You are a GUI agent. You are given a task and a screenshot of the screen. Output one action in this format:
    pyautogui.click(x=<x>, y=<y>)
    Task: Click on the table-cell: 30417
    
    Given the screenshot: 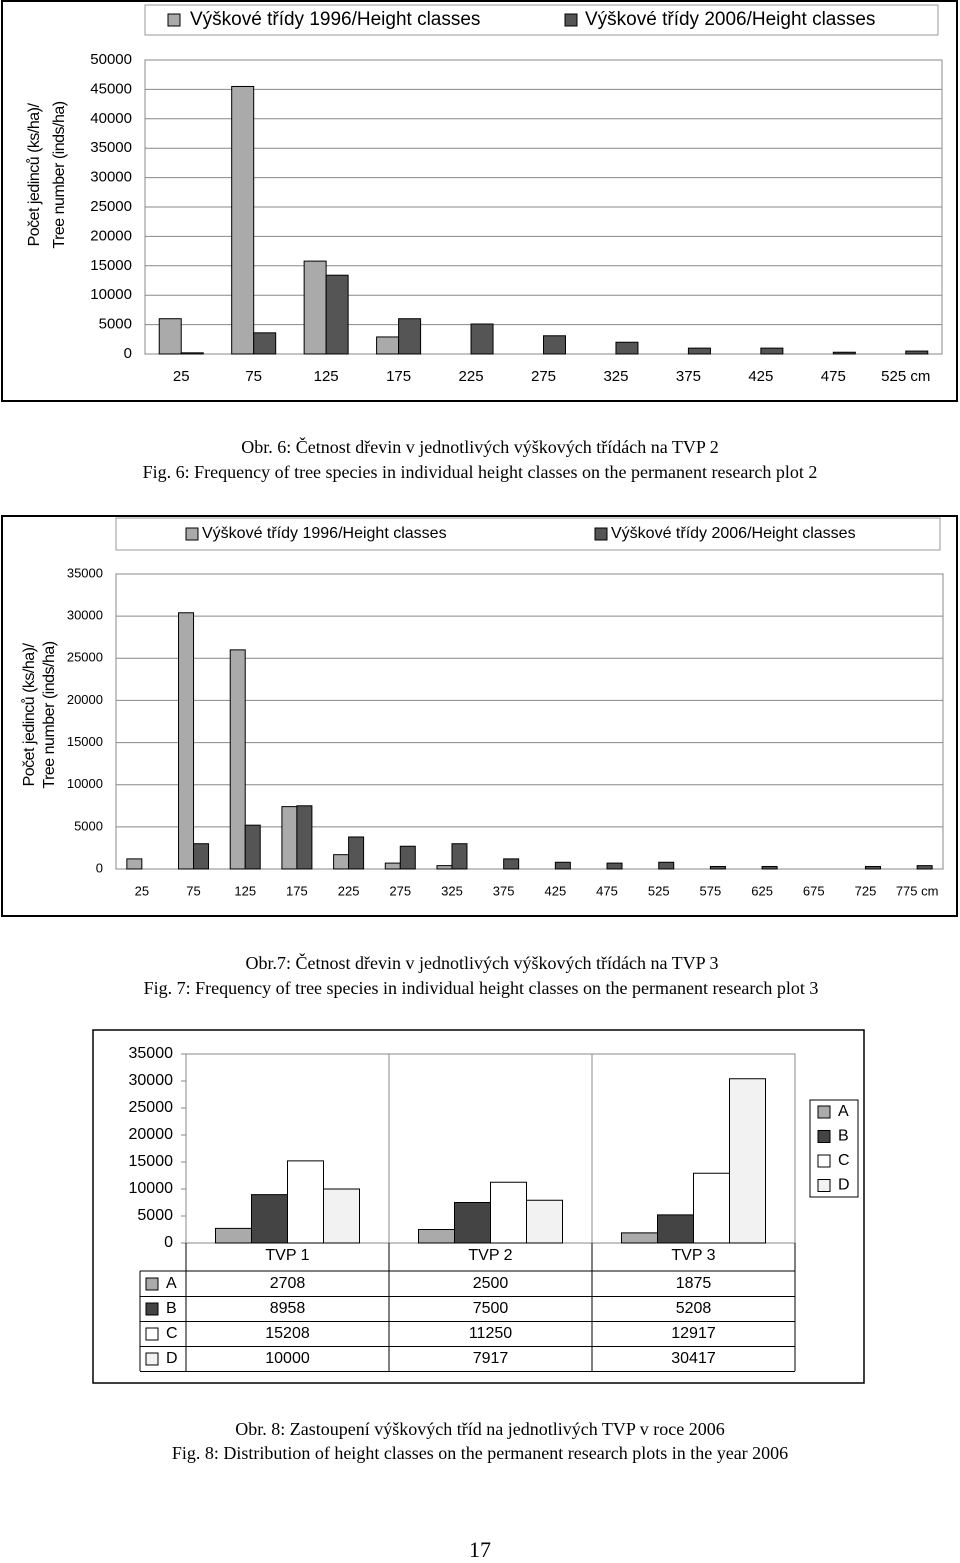 What is the action you would take?
    pyautogui.click(x=693, y=1358)
    